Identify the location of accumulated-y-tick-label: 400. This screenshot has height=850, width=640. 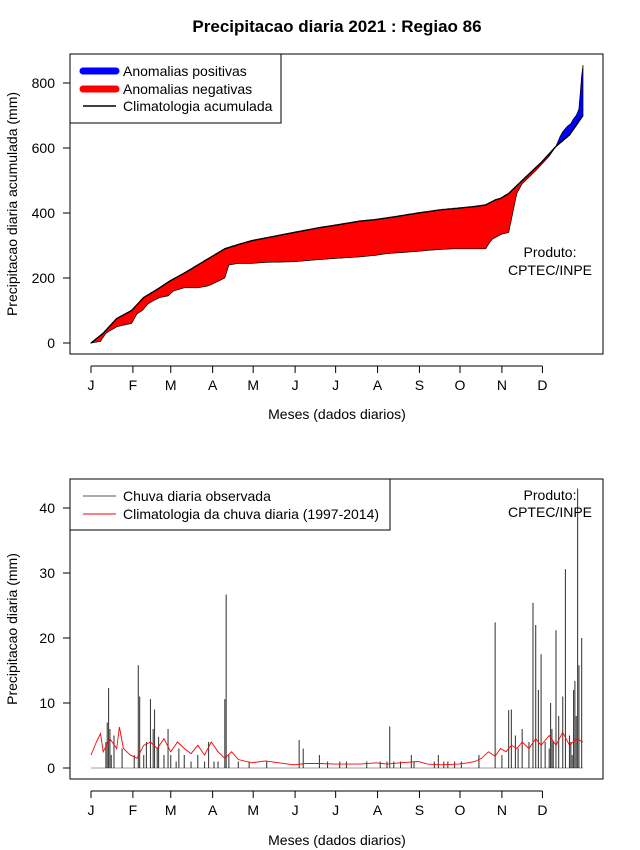
(44, 213).